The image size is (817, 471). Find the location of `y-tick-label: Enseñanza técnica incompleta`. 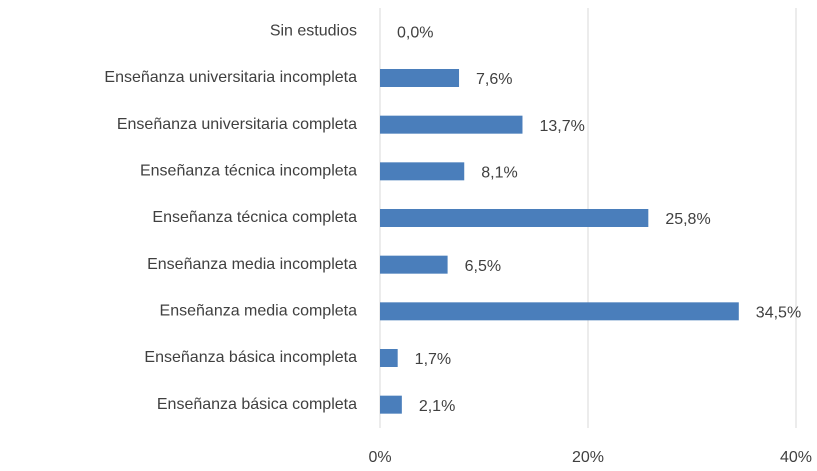

y-tick-label: Enseñanza técnica incompleta is located at coordinates (248, 171).